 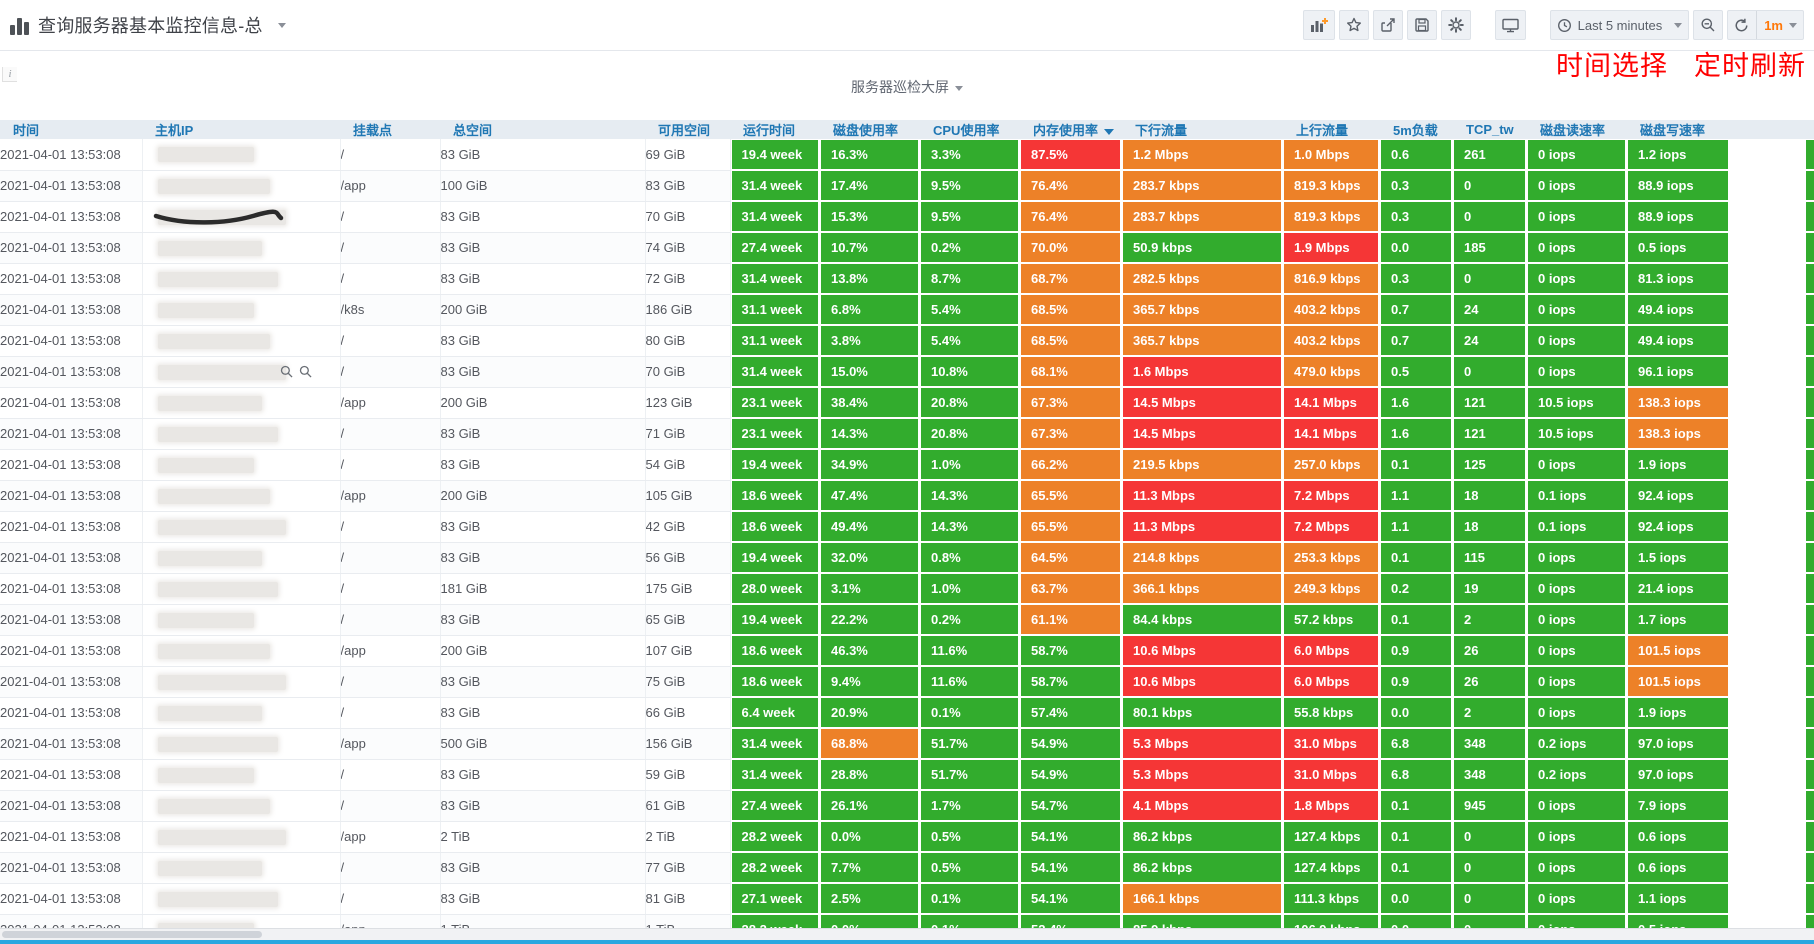 What do you see at coordinates (1109, 132) in the screenshot?
I see `sort-desc-icon` at bounding box center [1109, 132].